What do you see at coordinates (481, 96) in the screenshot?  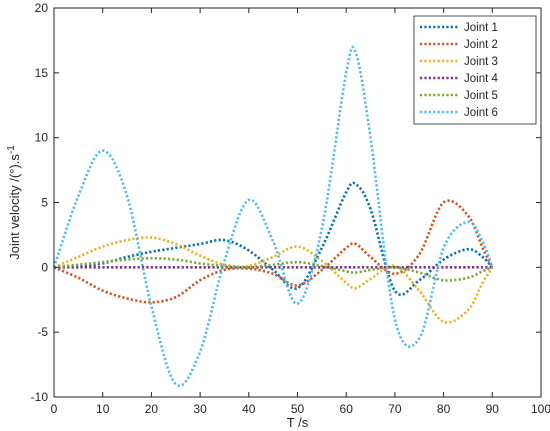 I see `legend-label-joint-5: Joint 5` at bounding box center [481, 96].